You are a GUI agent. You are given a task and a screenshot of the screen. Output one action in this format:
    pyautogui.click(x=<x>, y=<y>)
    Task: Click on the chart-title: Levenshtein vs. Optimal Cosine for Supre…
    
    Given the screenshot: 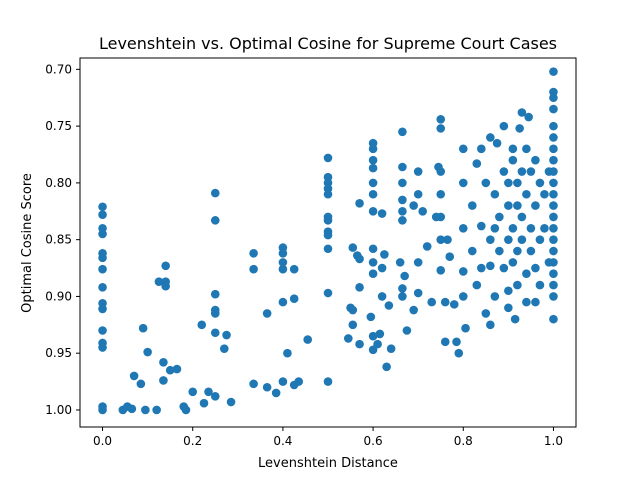 What is the action you would take?
    pyautogui.click(x=328, y=43)
    